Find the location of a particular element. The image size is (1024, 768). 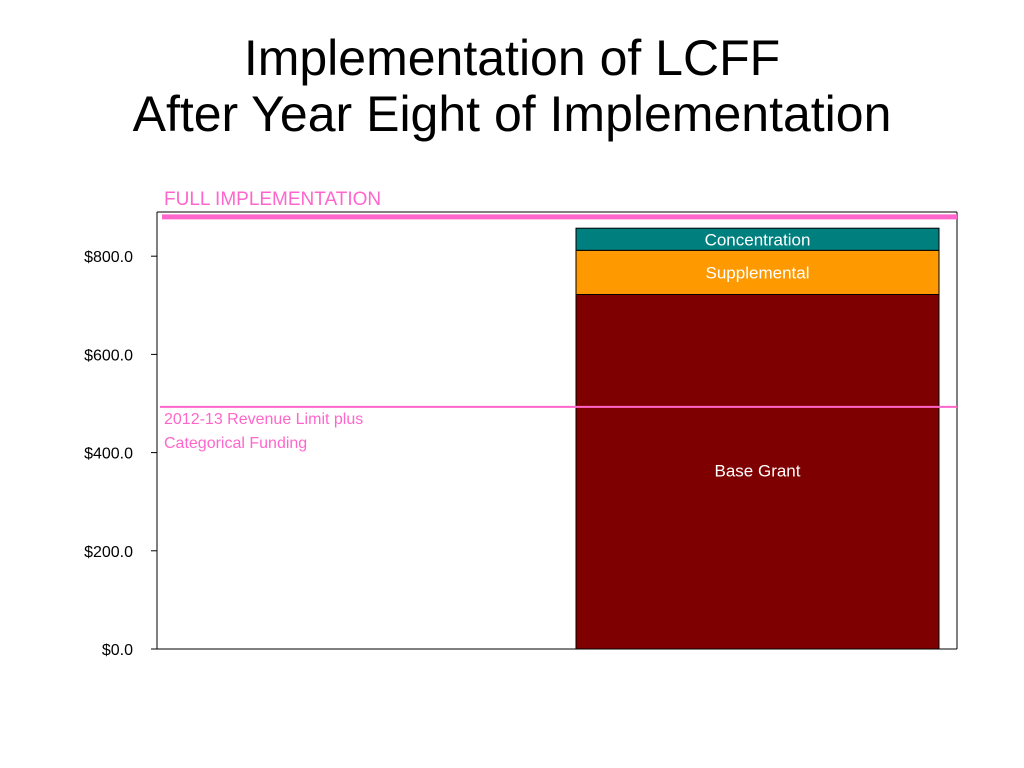

bar-label-concentration: Concentration is located at coordinates (758, 239).